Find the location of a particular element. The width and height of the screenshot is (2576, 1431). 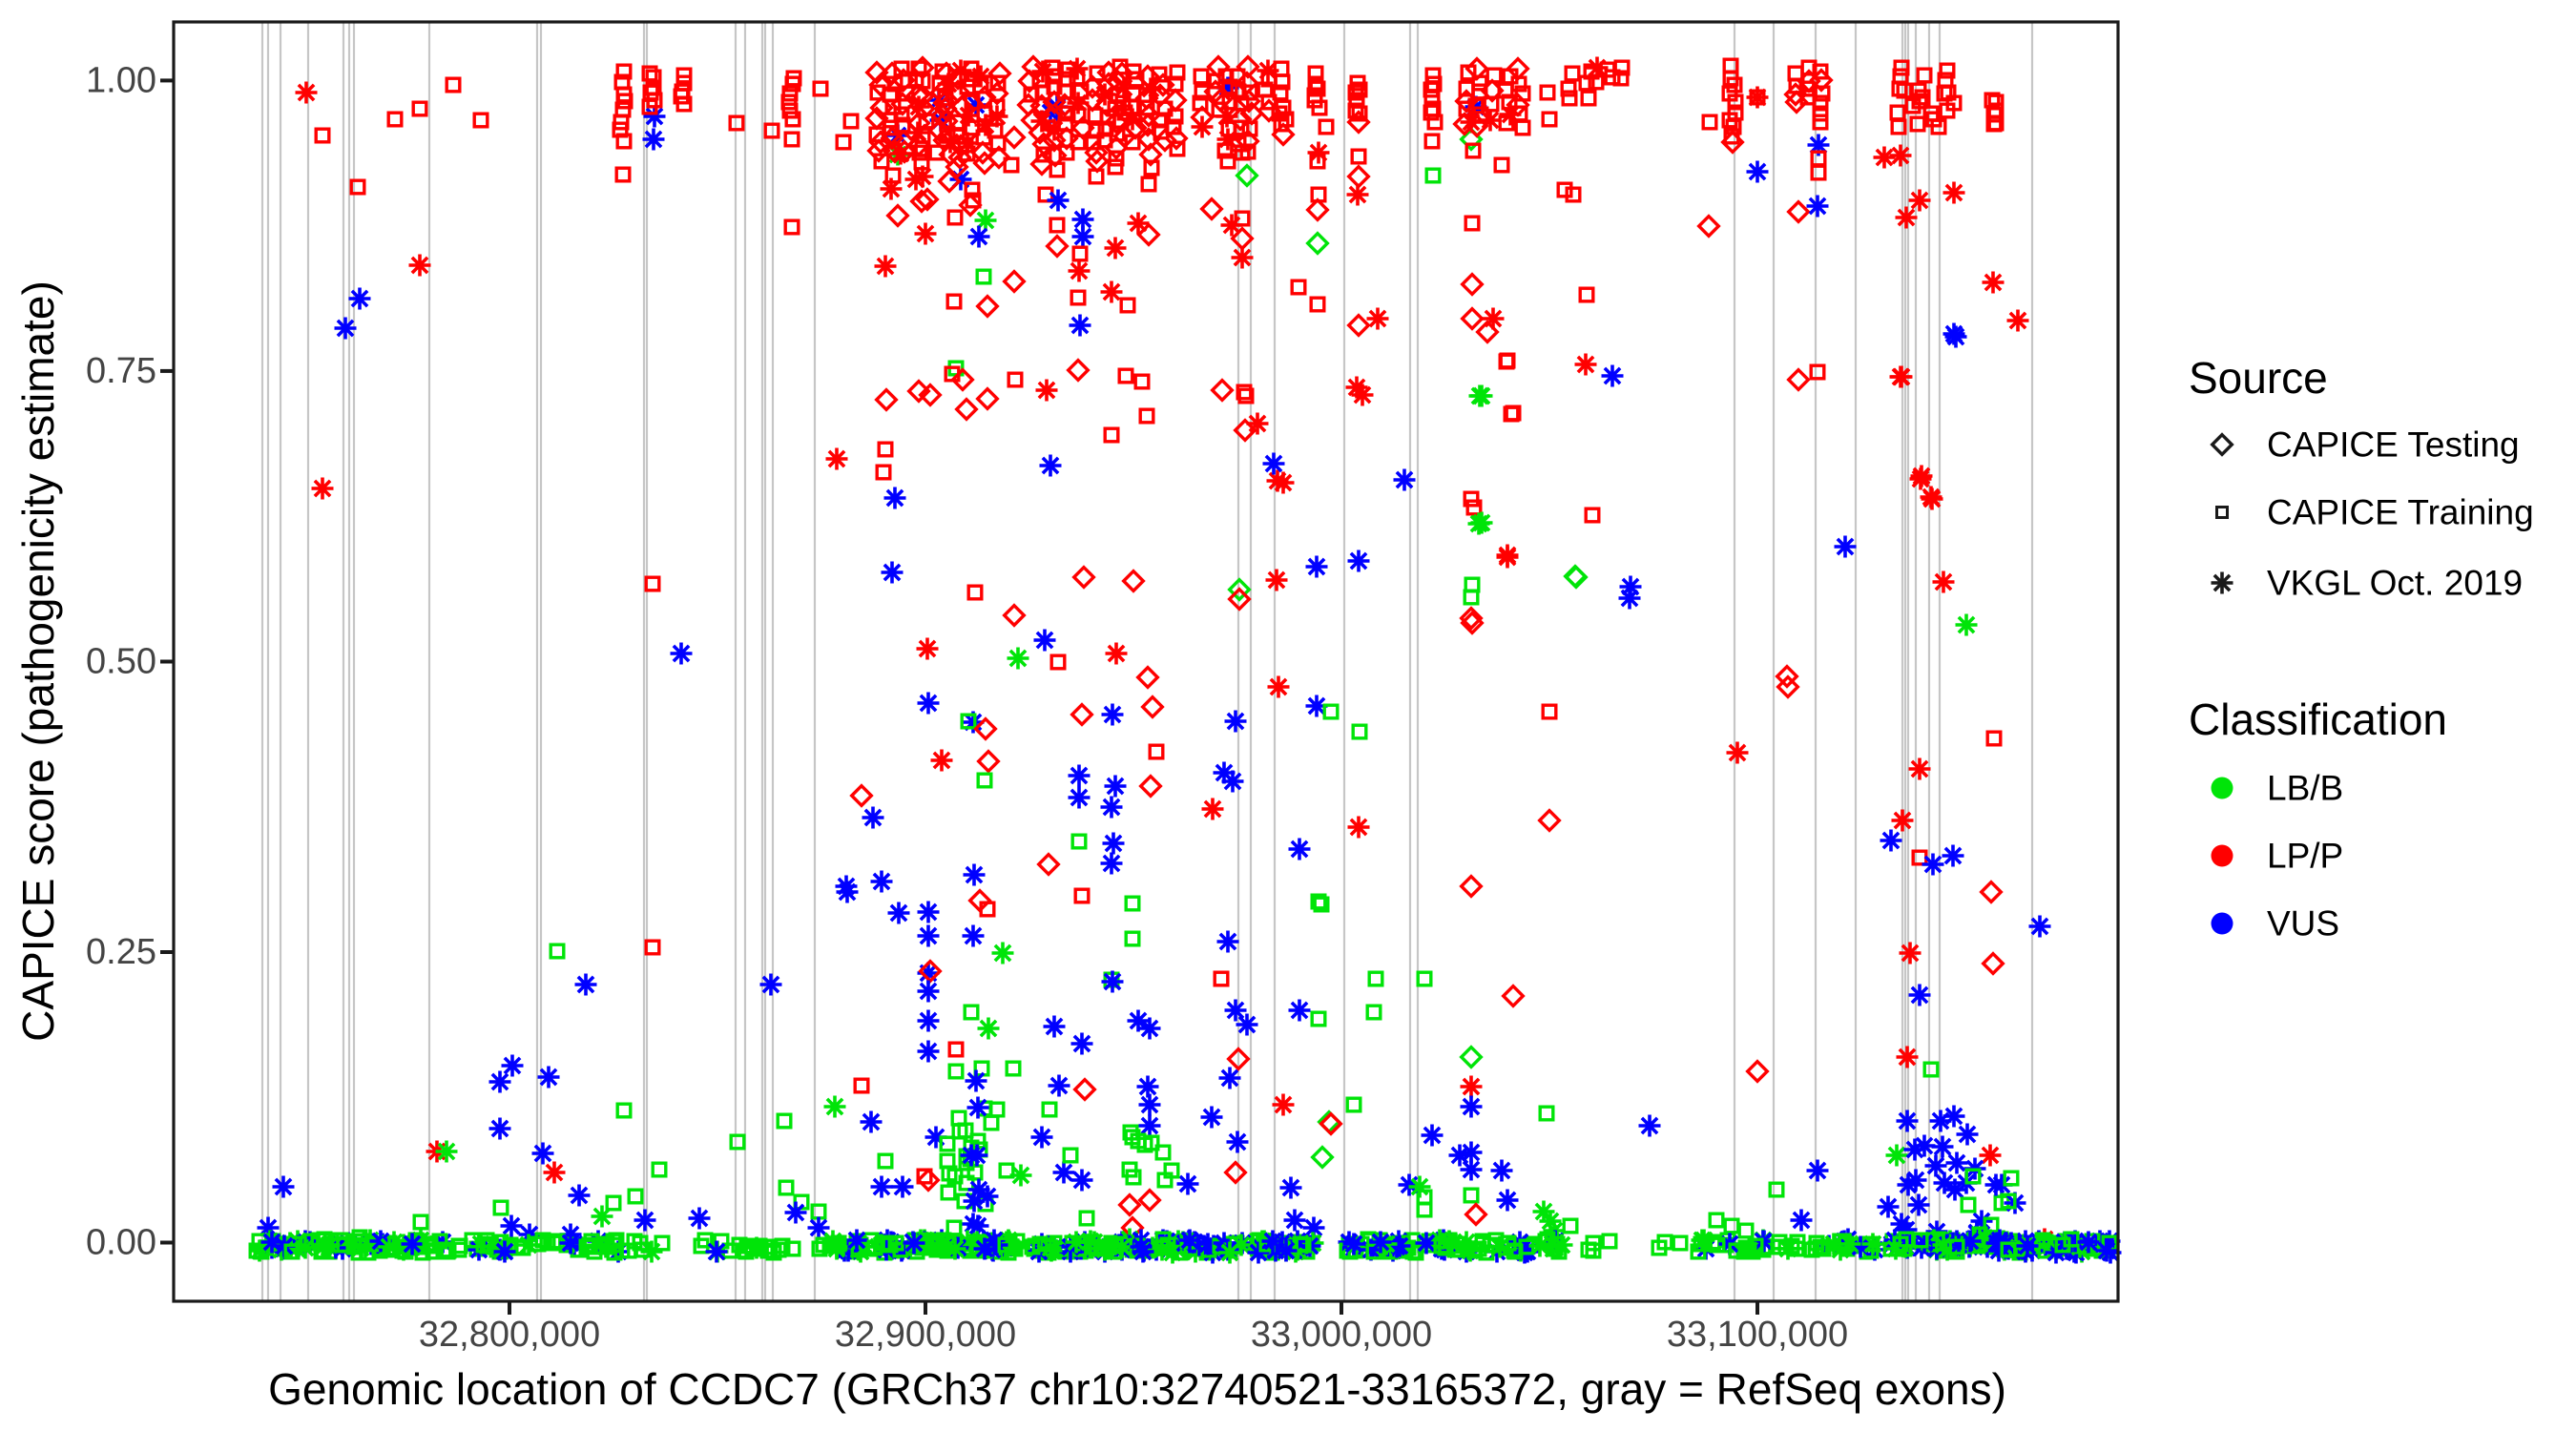

svg-text: CAPICE Testing is located at coordinates (2393, 445).